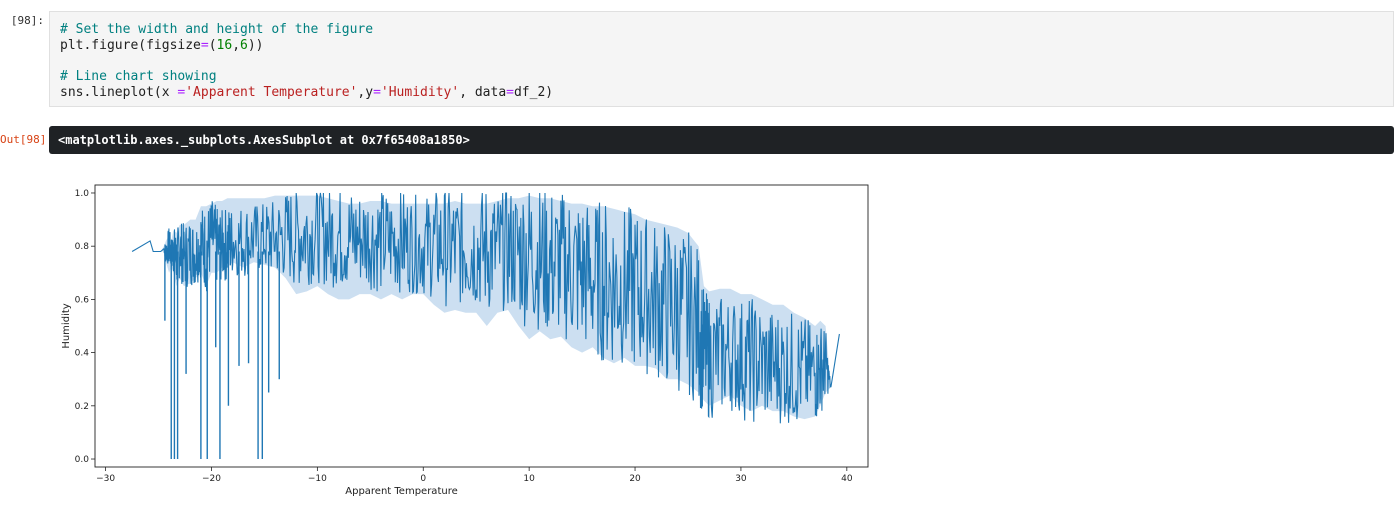 This screenshot has height=521, width=1400. What do you see at coordinates (224, 45) in the screenshot?
I see `code-number: 16` at bounding box center [224, 45].